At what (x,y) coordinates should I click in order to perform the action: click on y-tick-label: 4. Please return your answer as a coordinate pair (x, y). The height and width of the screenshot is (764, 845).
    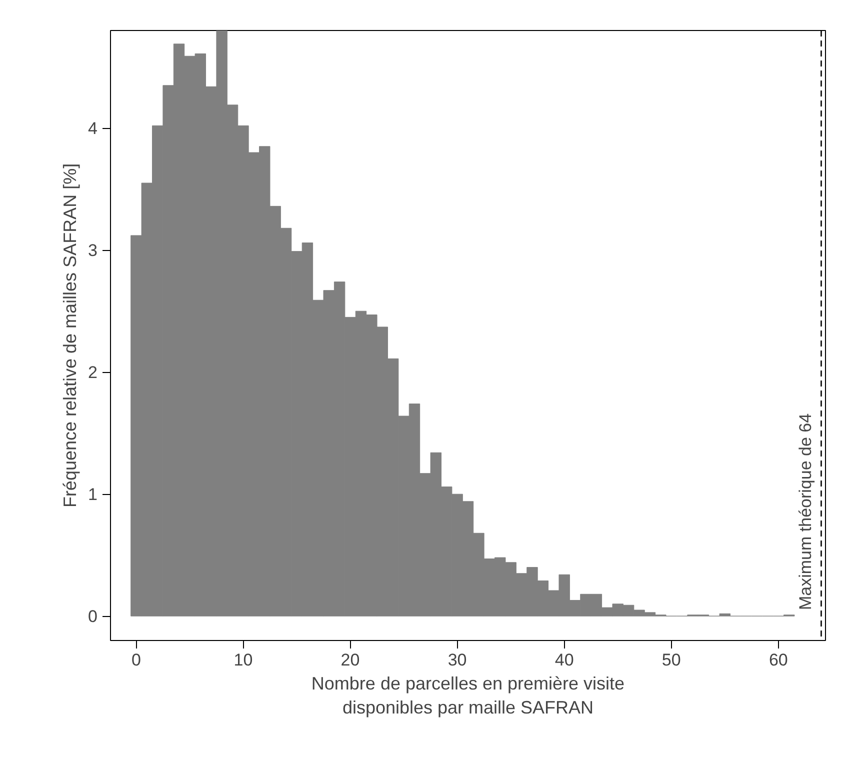
    Looking at the image, I should click on (93, 128).